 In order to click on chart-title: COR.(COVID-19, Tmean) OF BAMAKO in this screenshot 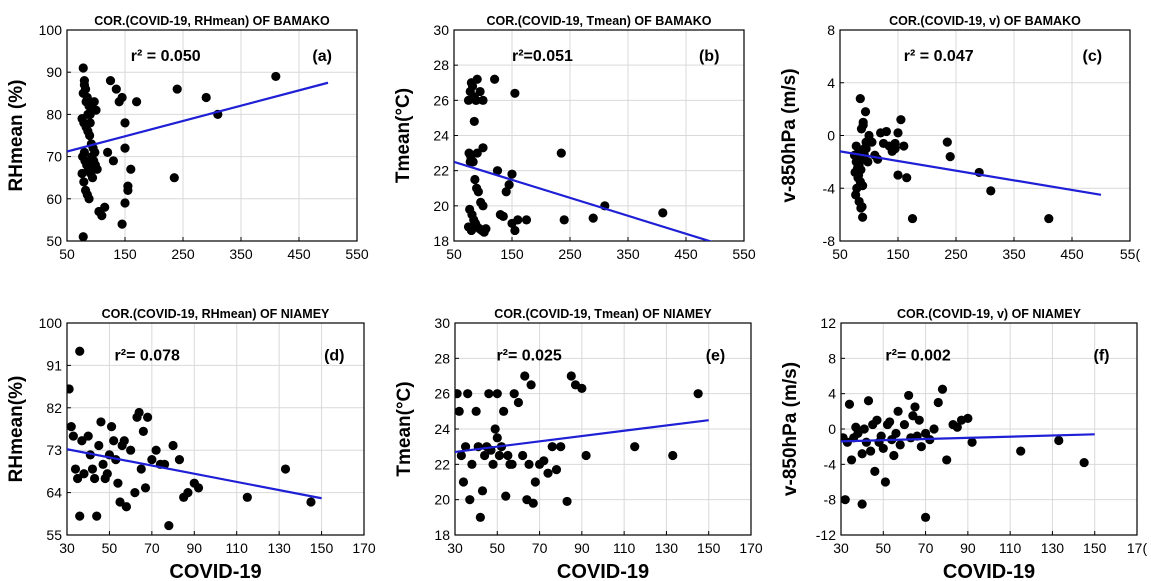, I will do `click(598, 21)`.